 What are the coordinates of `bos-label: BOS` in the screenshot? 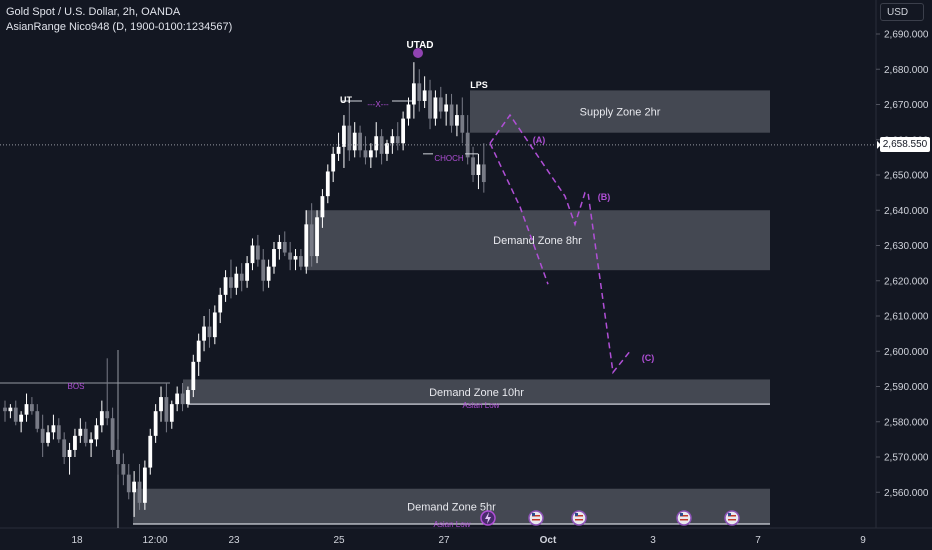 It's located at (76, 386).